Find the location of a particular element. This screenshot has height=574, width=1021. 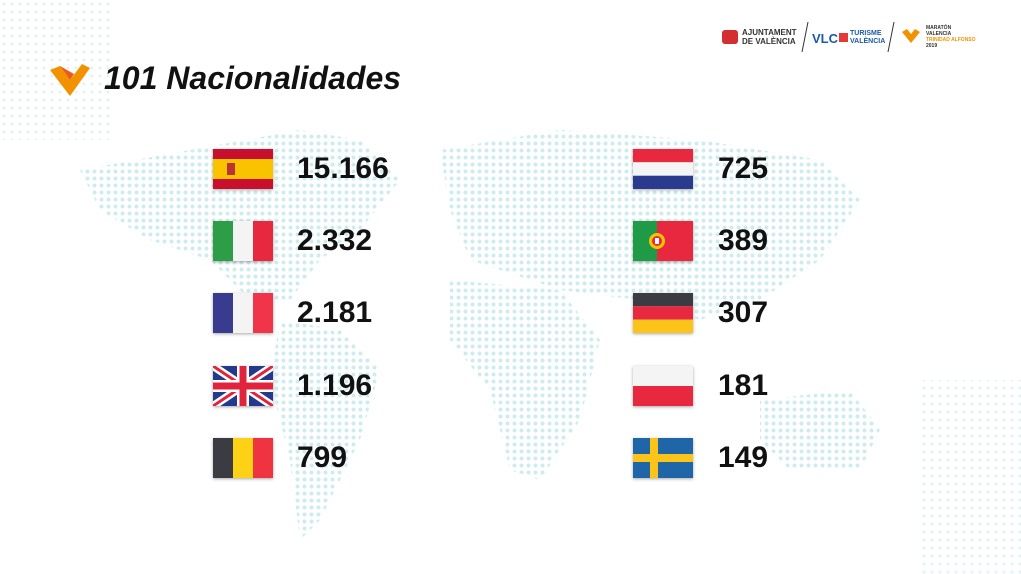

count: 799 is located at coordinates (322, 457).